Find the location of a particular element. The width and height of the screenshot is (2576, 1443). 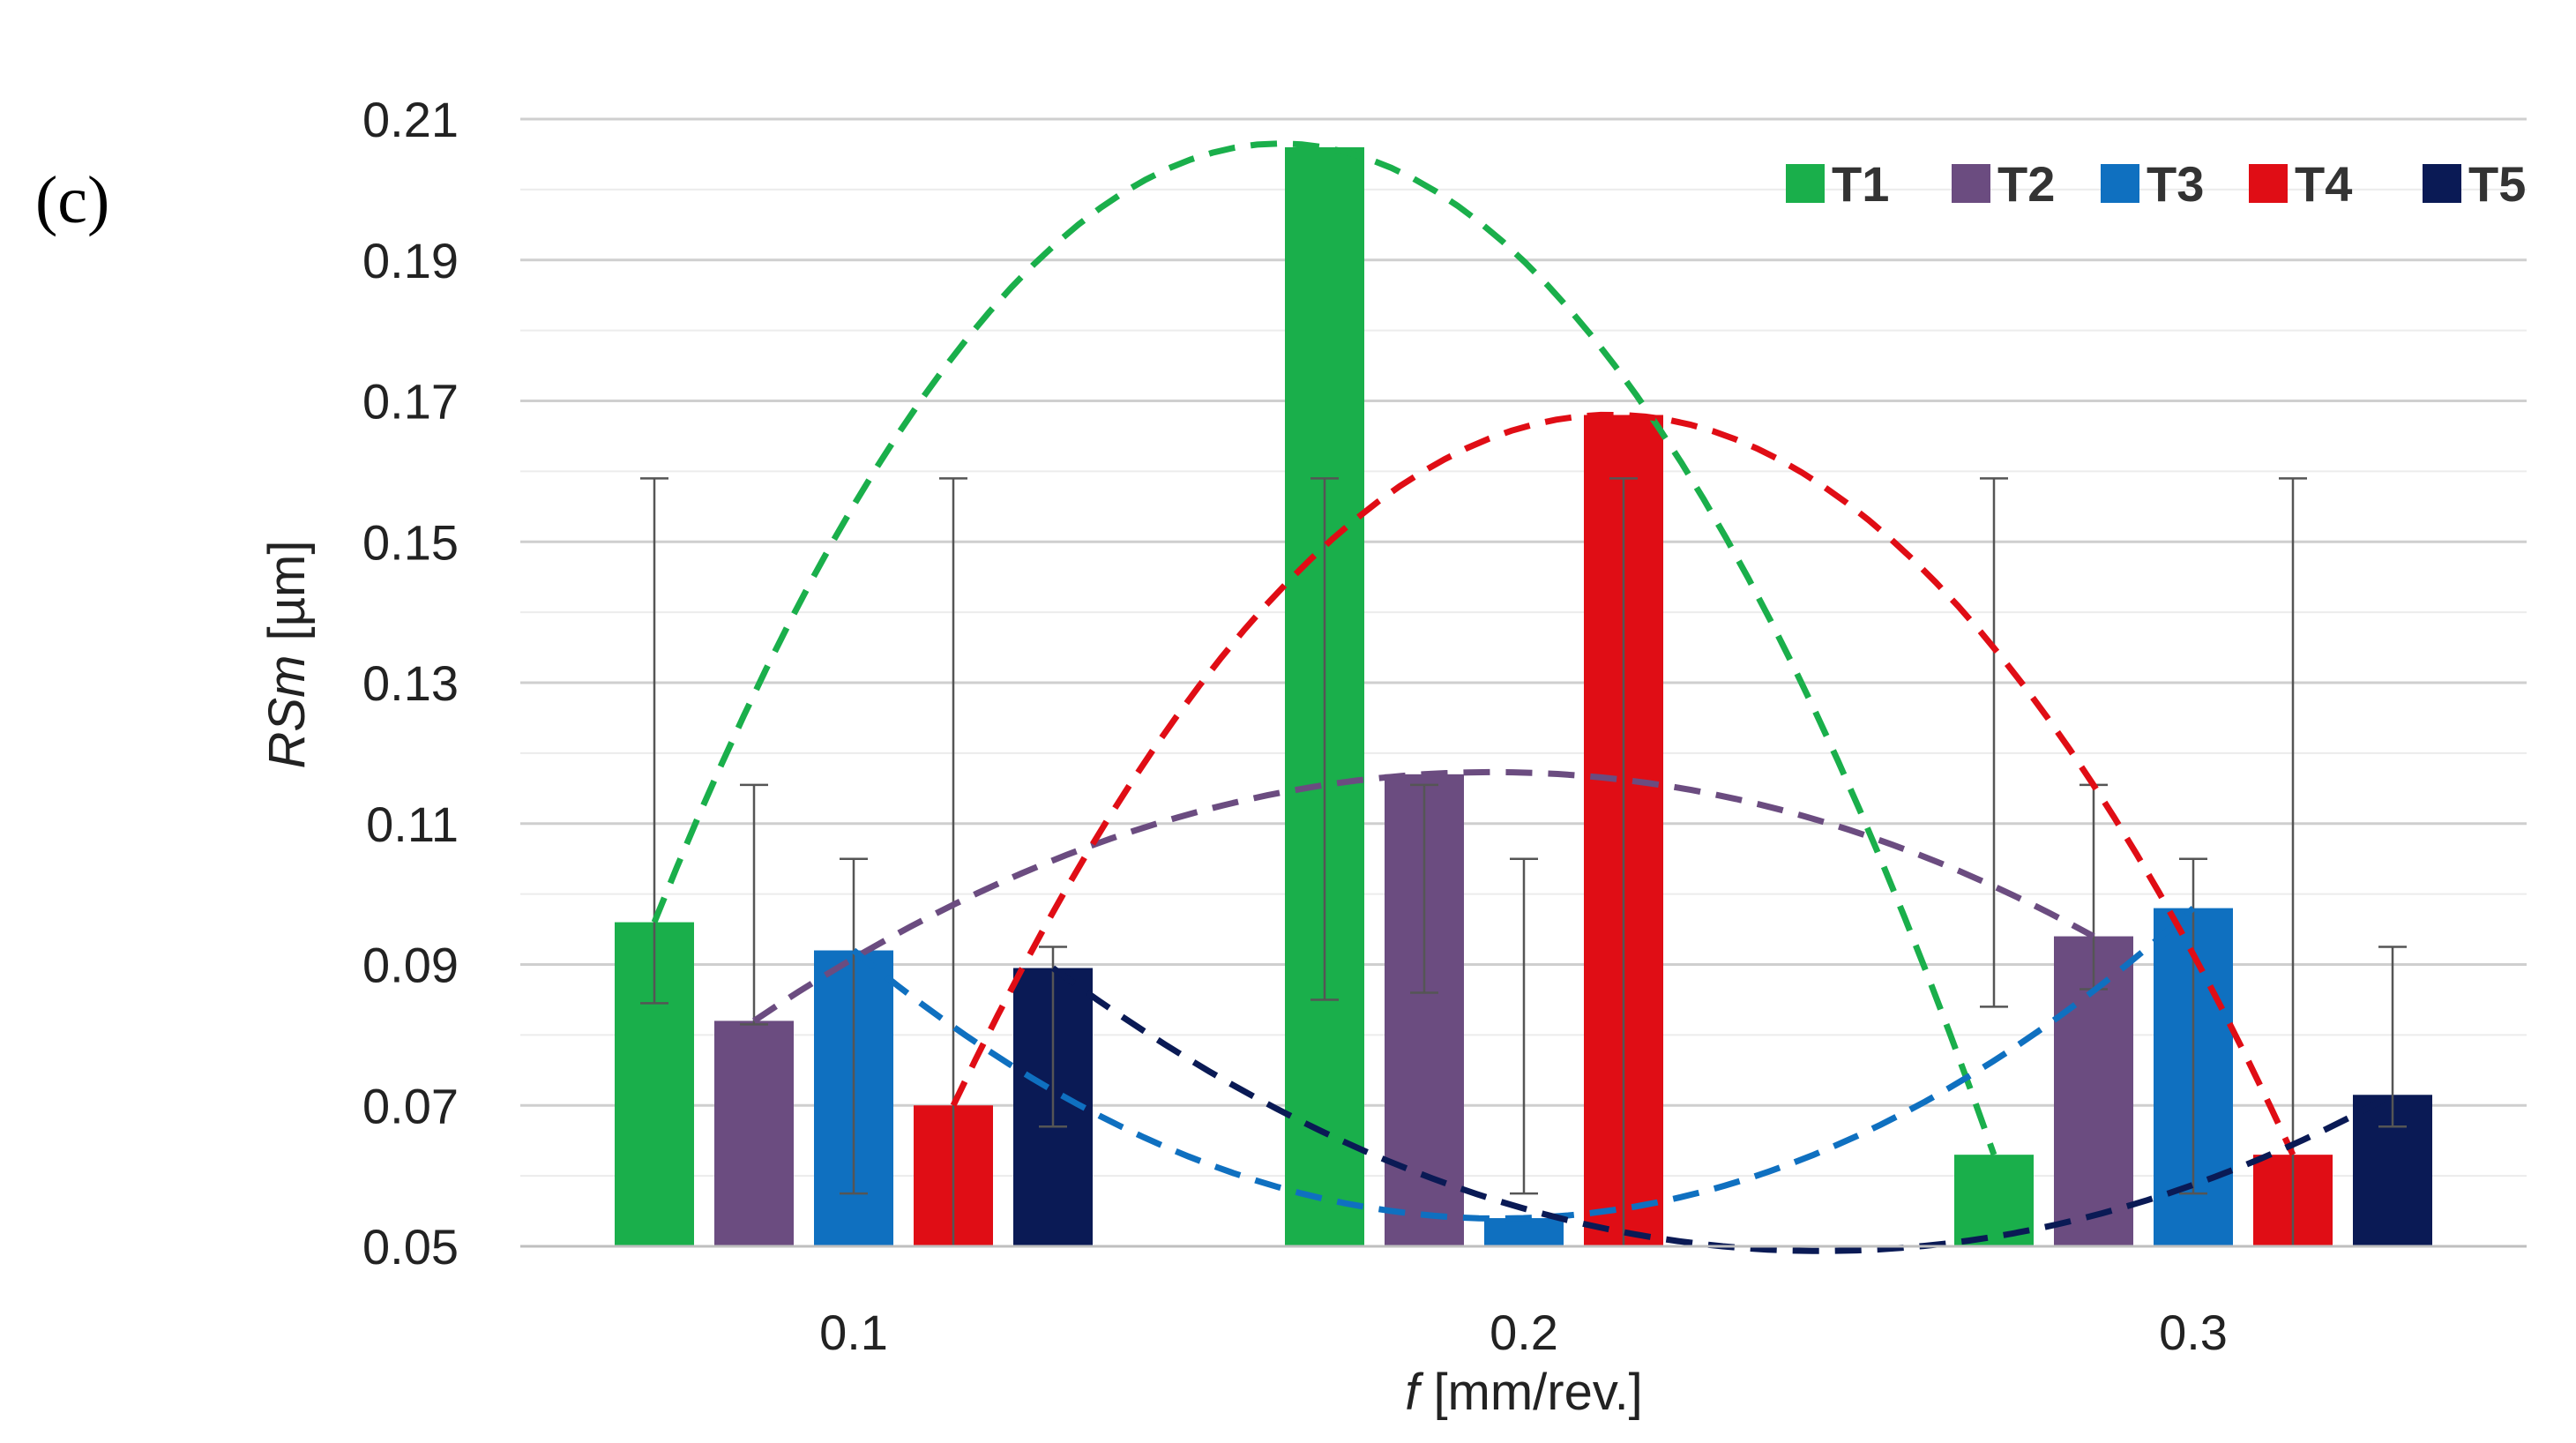

legend-item-t4: T4 is located at coordinates (2300, 184).